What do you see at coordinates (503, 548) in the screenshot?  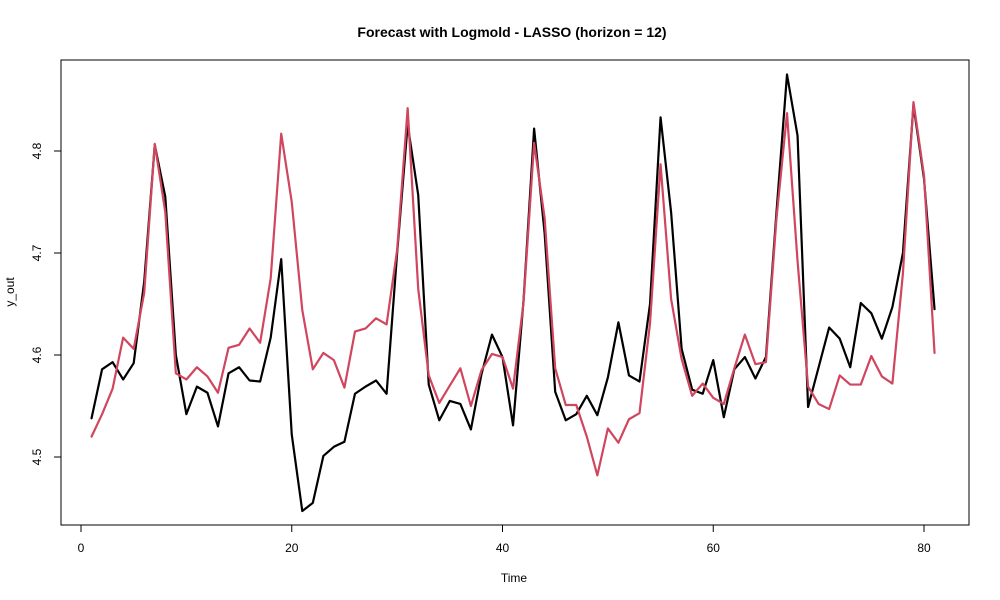 I see `x-tick-label: 40` at bounding box center [503, 548].